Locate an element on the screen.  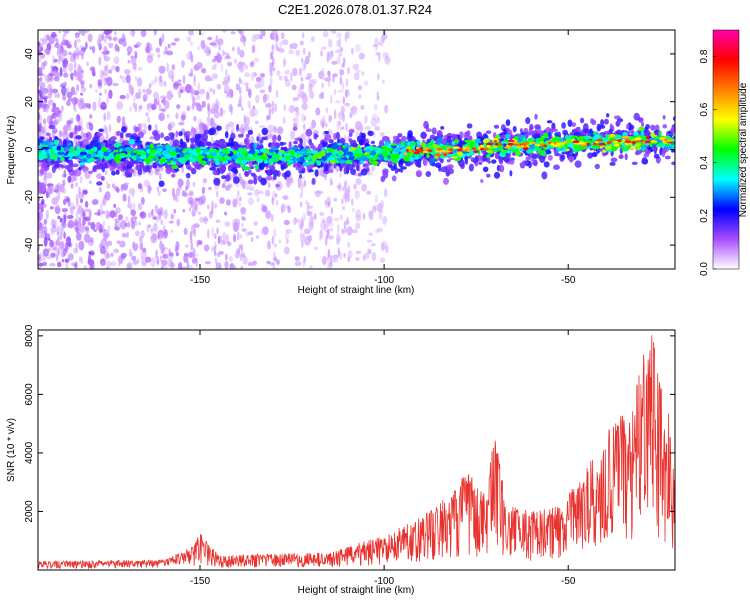
spectrogram-cell-1999 is located at coordinates (247, 135).